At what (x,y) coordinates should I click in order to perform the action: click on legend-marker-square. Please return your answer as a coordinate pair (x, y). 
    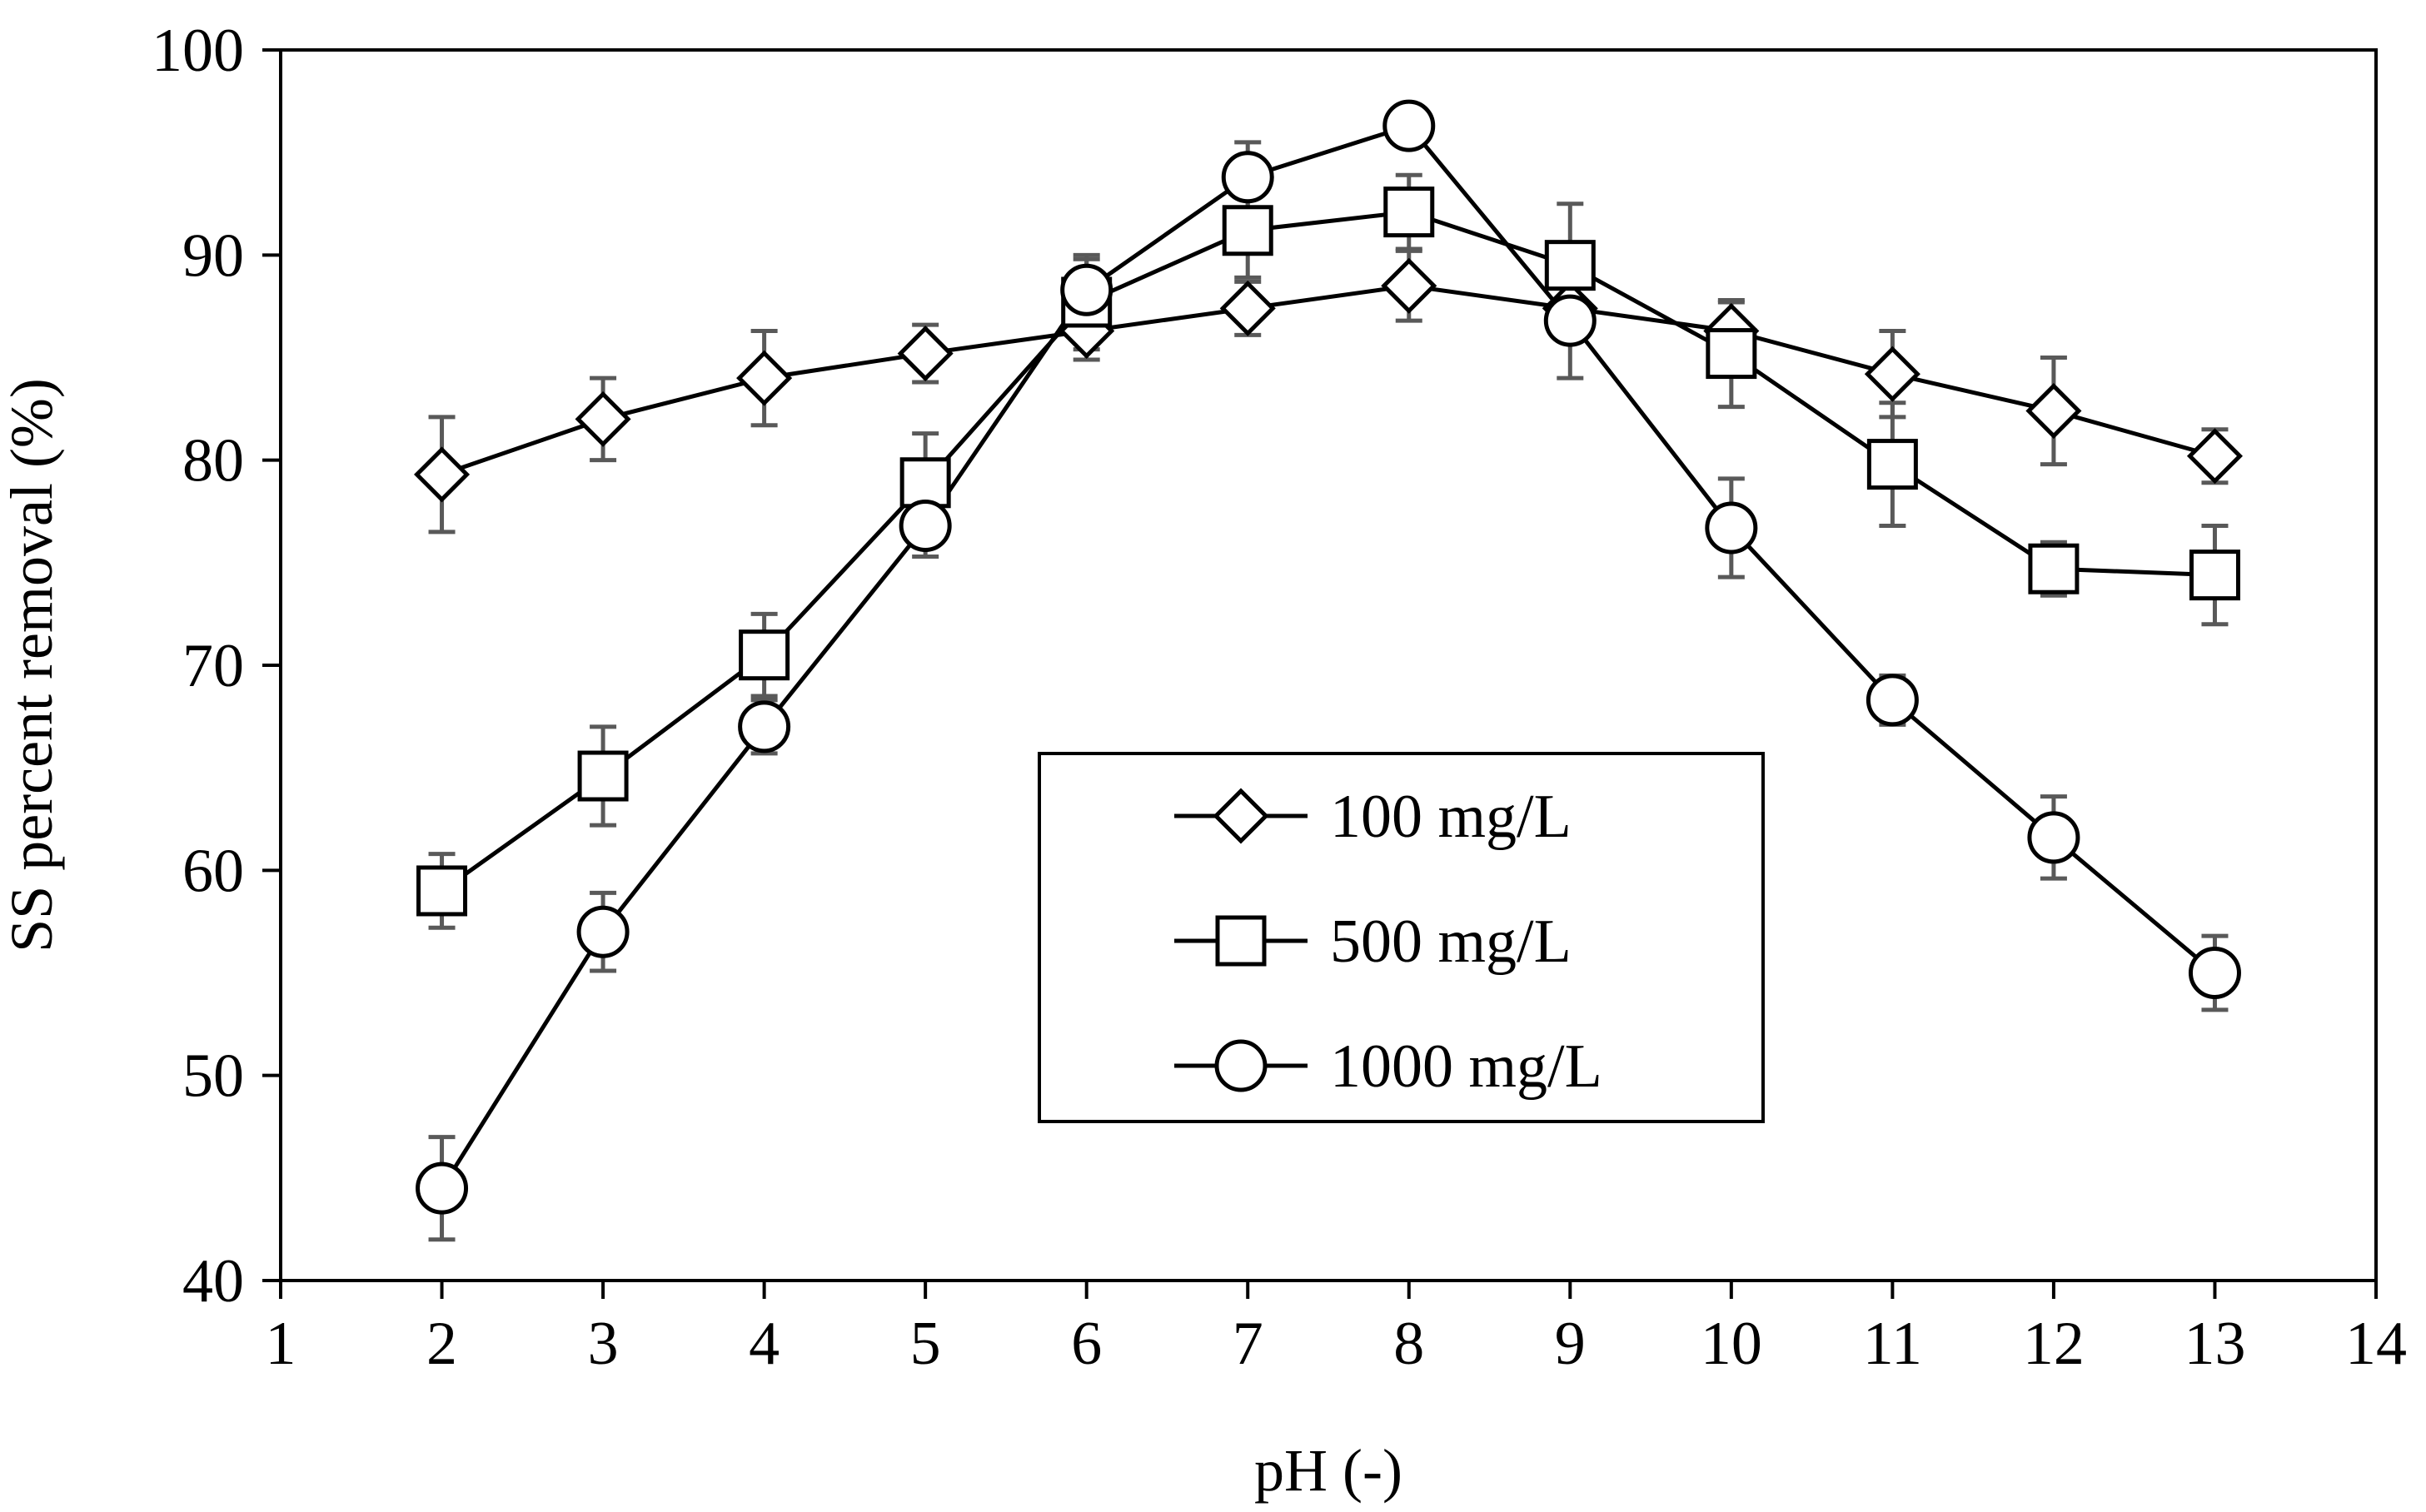
    Looking at the image, I should click on (1241, 941).